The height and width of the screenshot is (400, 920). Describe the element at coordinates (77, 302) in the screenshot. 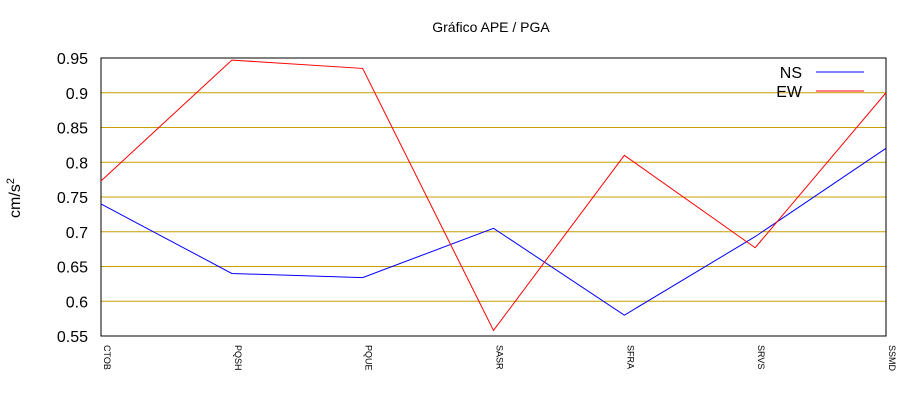

I see `y-tick-label: 0.6` at that location.